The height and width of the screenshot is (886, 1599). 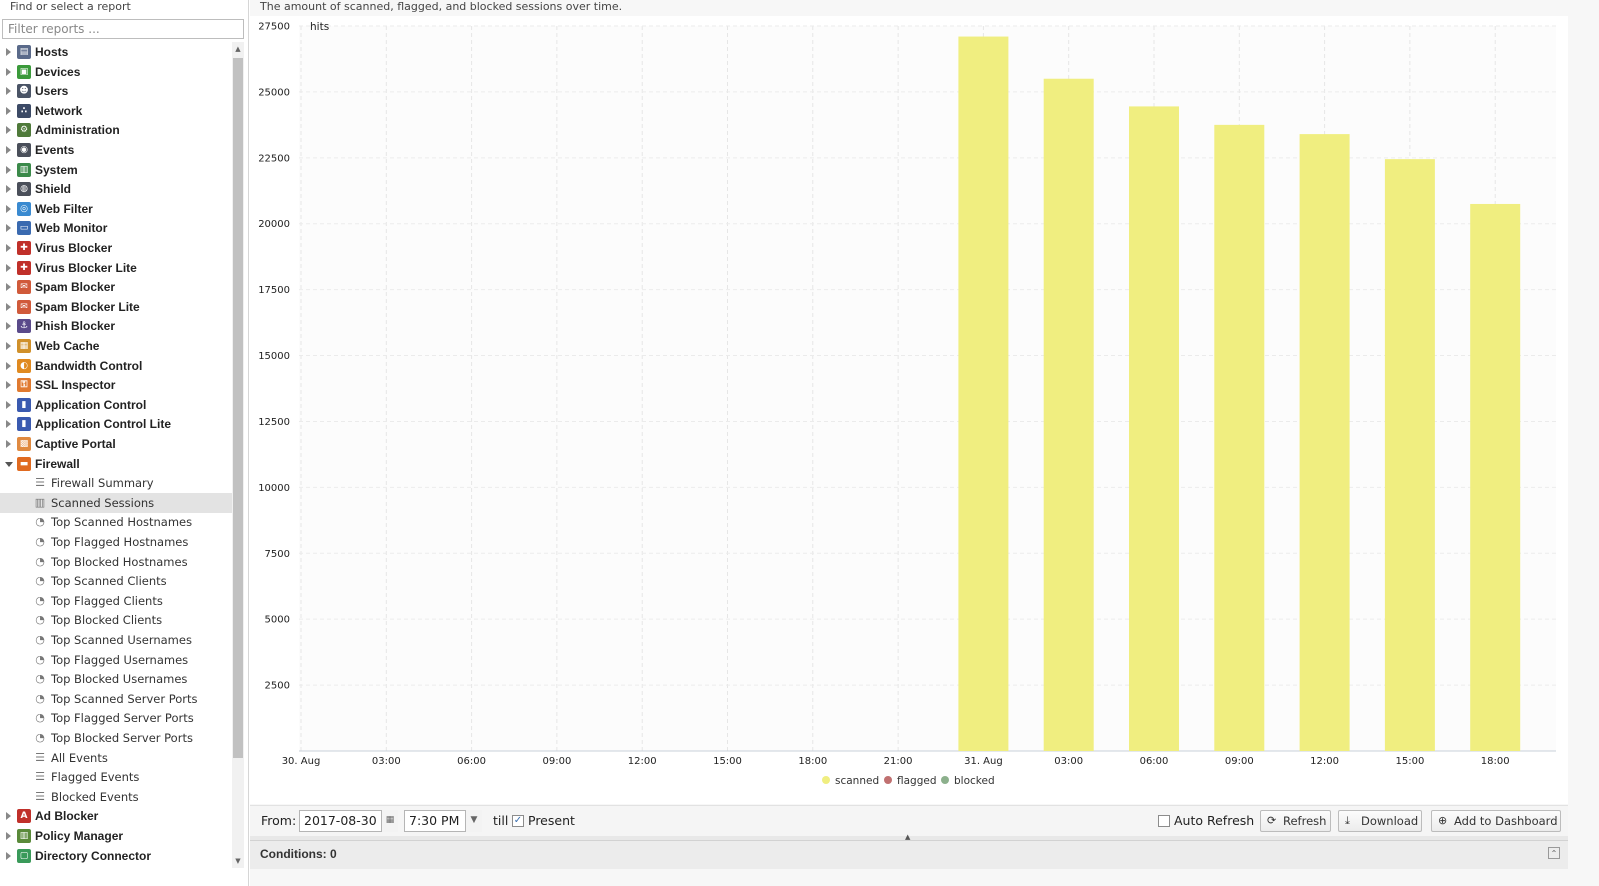 What do you see at coordinates (123, 29) in the screenshot?
I see `filter-reports-input` at bounding box center [123, 29].